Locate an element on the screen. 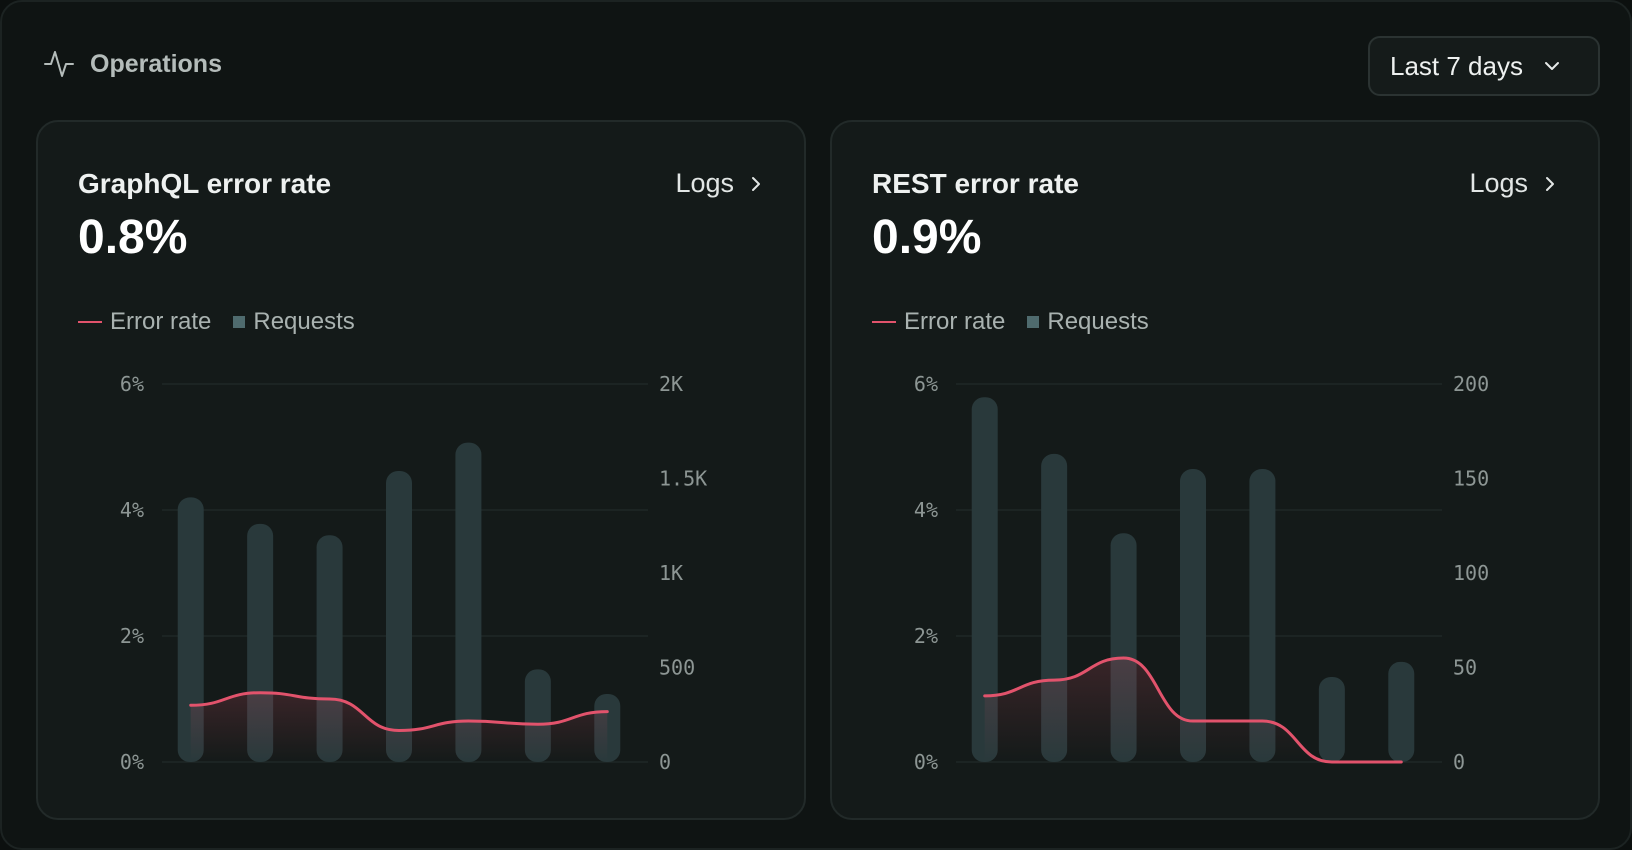 The height and width of the screenshot is (850, 1632). card-value: 0.9% is located at coordinates (927, 237).